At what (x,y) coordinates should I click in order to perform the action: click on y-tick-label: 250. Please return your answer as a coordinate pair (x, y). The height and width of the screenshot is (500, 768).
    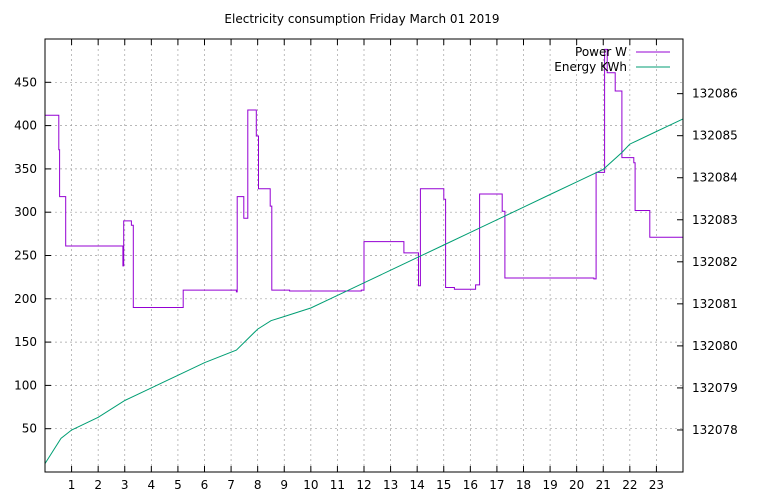
    Looking at the image, I should click on (25, 256).